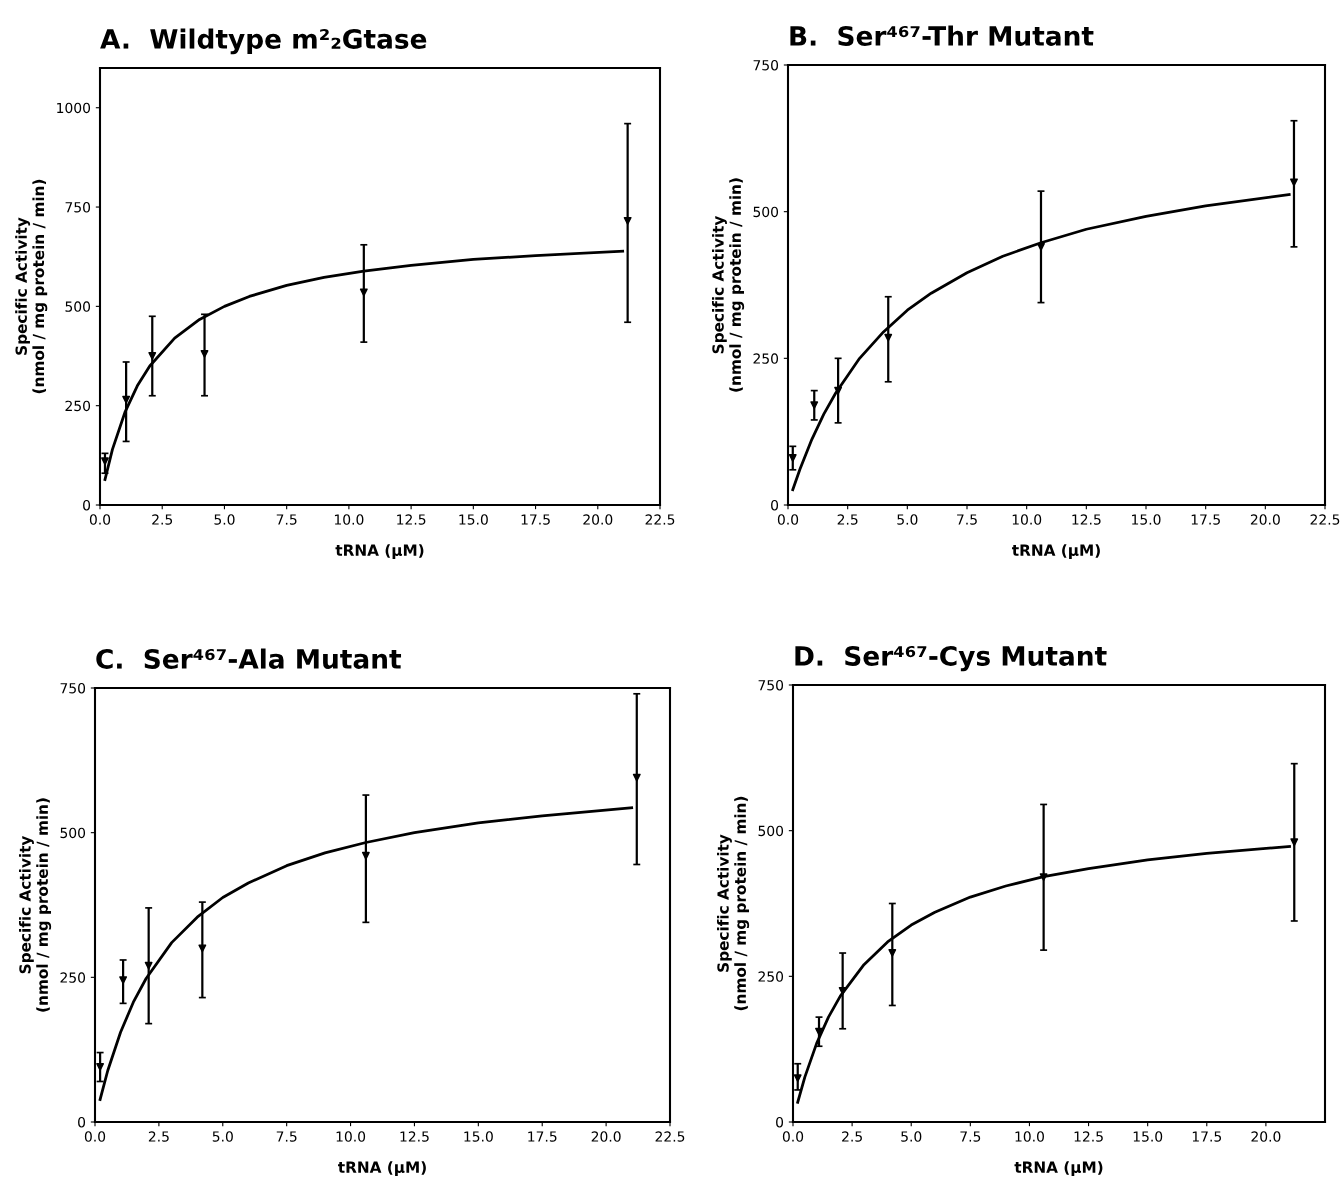 The width and height of the screenshot is (1341, 1179). What do you see at coordinates (74, 108) in the screenshot?
I see `y-tick-label: 1000` at bounding box center [74, 108].